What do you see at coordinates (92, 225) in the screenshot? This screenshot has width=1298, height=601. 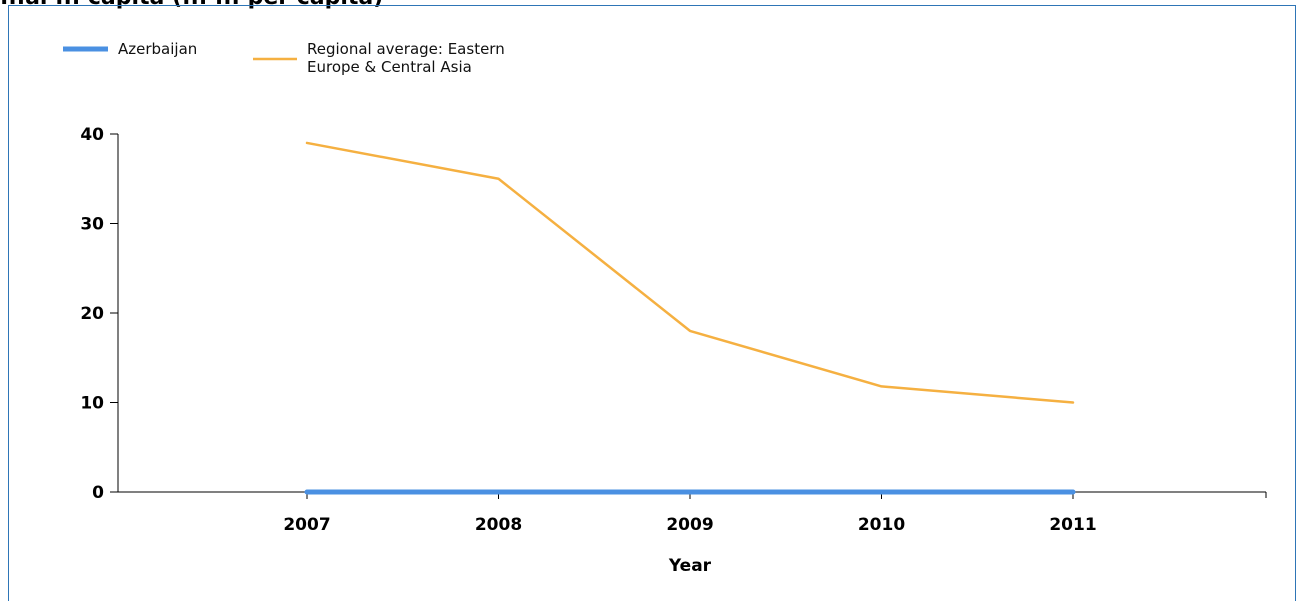 I see `y-tick-label: 30` at bounding box center [92, 225].